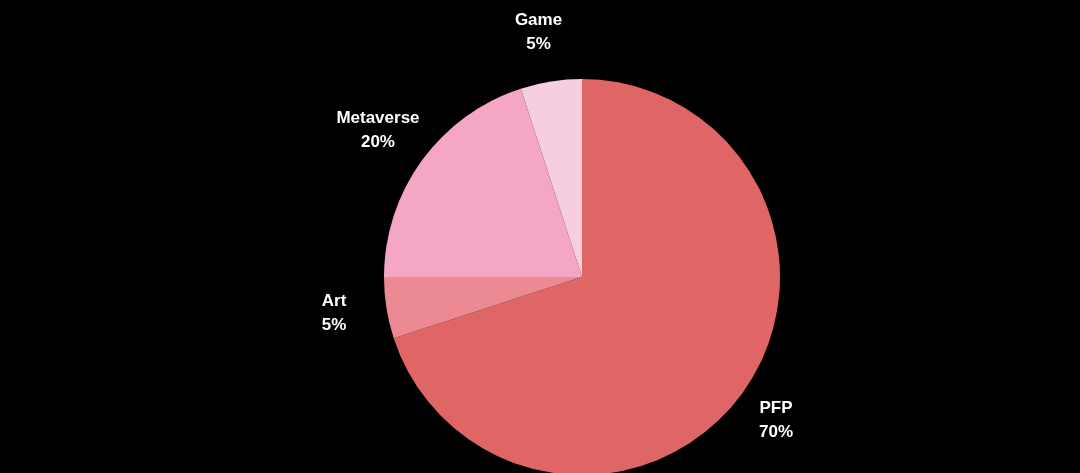  Describe the element at coordinates (776, 407) in the screenshot. I see `slice-label: PFP` at that location.